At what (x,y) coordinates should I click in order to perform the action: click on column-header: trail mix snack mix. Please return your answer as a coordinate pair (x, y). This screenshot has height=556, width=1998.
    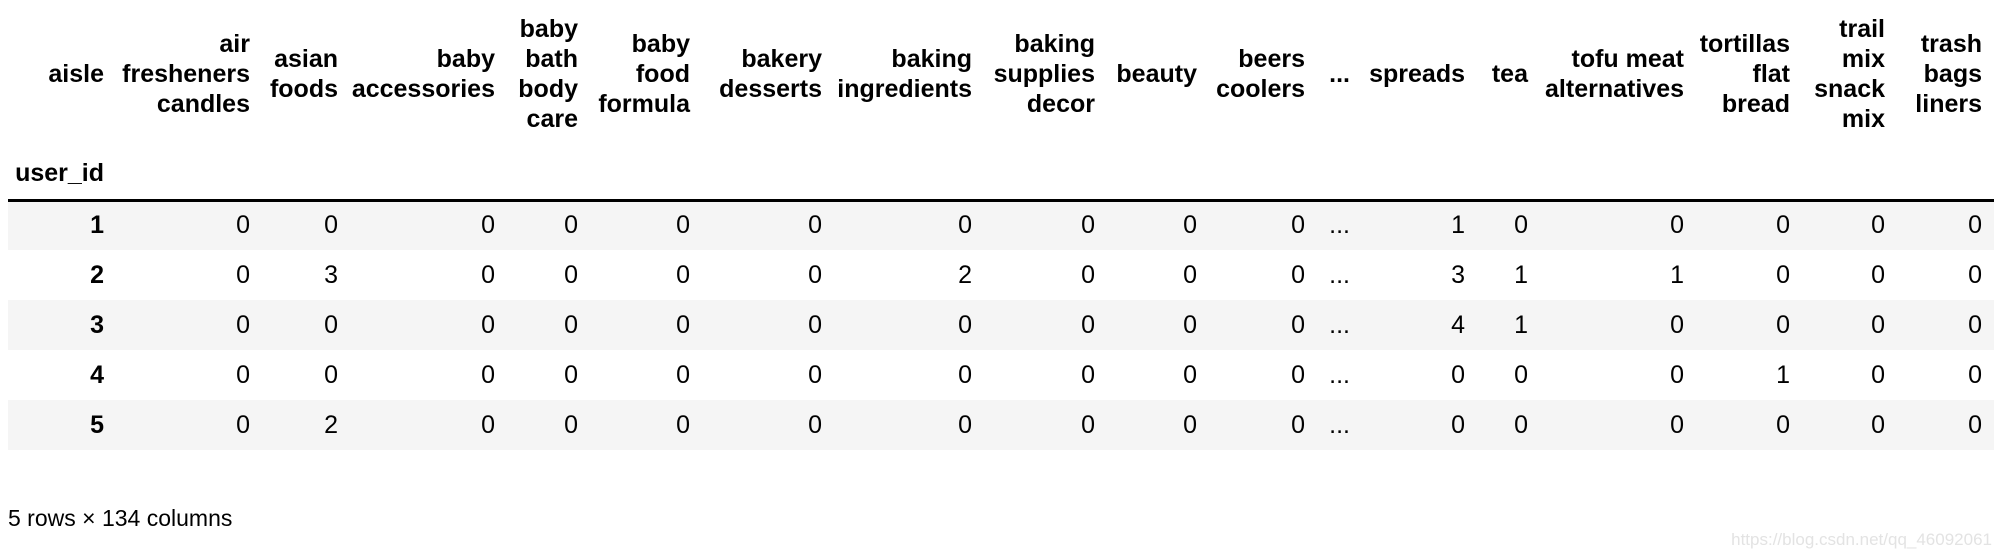
    Looking at the image, I should click on (1849, 74).